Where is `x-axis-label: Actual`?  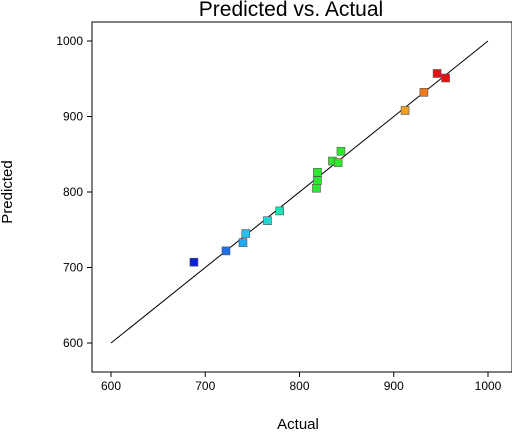
x-axis-label: Actual is located at coordinates (298, 424).